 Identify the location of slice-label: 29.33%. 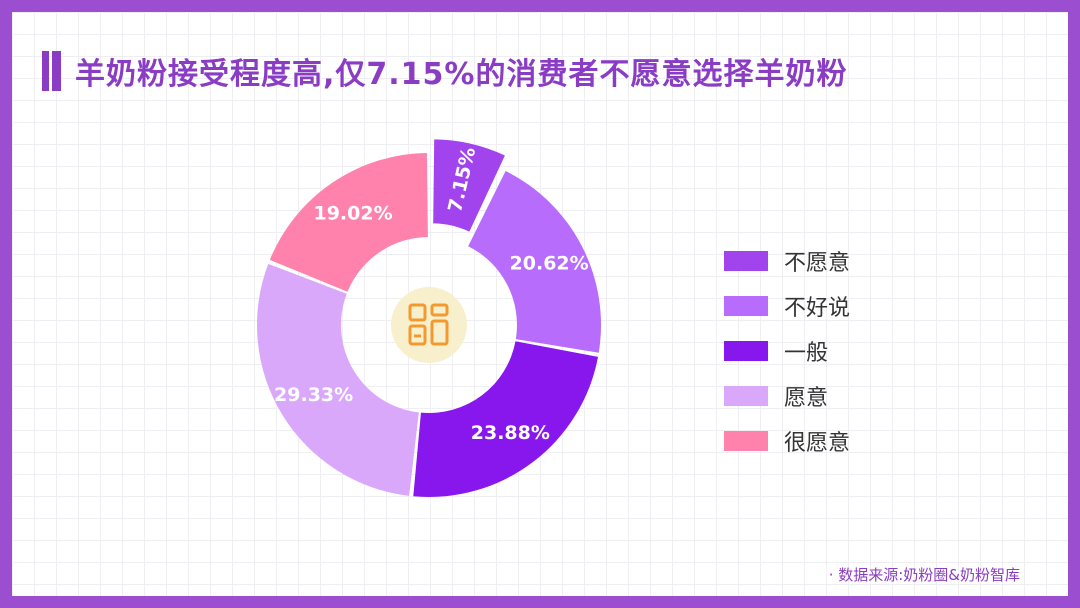
(313, 395).